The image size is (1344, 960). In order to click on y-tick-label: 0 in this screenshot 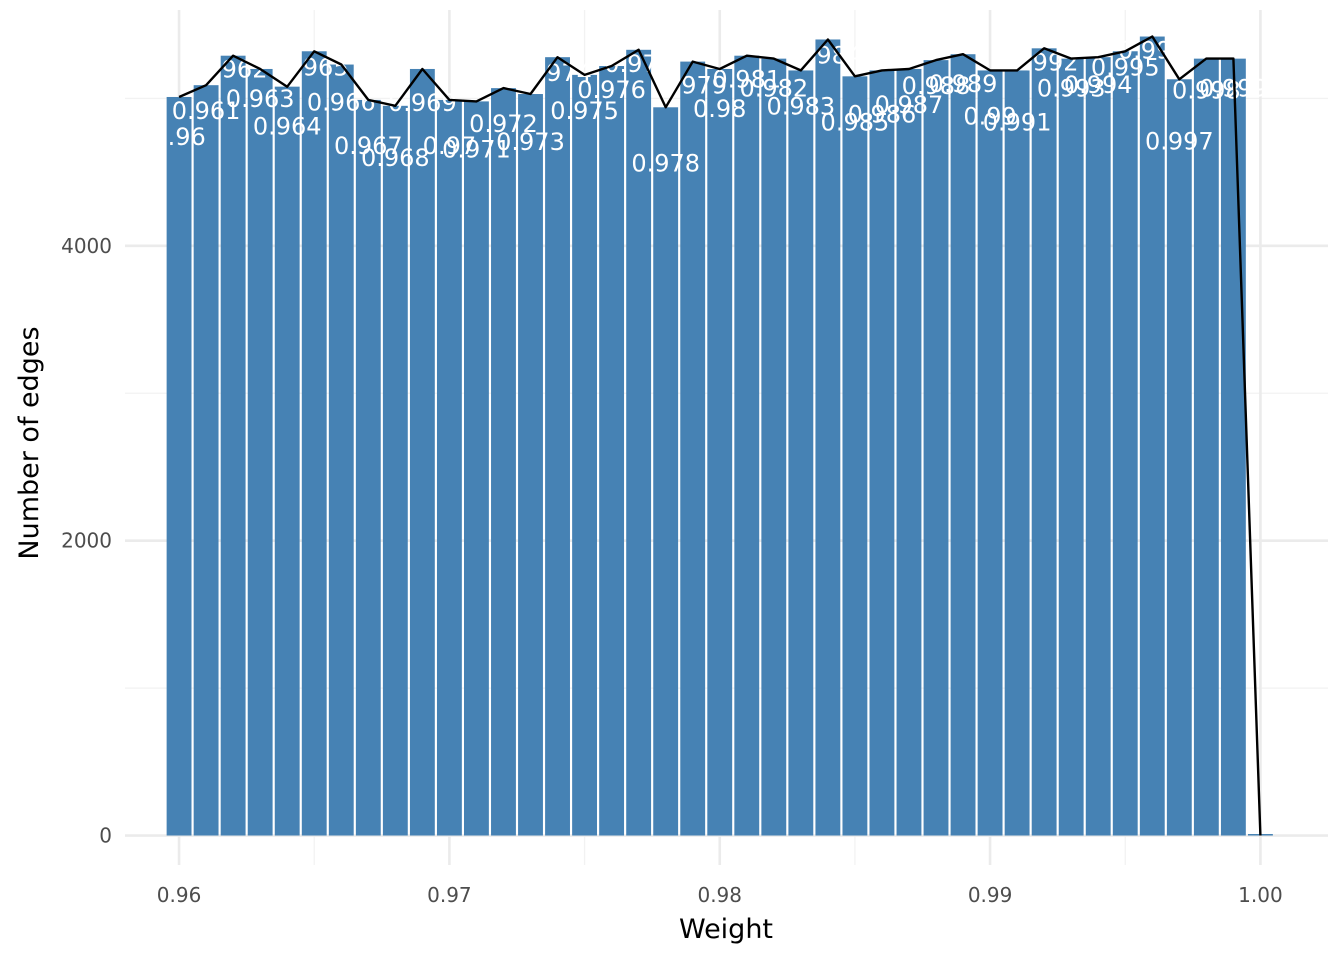, I will do `click(105, 836)`.